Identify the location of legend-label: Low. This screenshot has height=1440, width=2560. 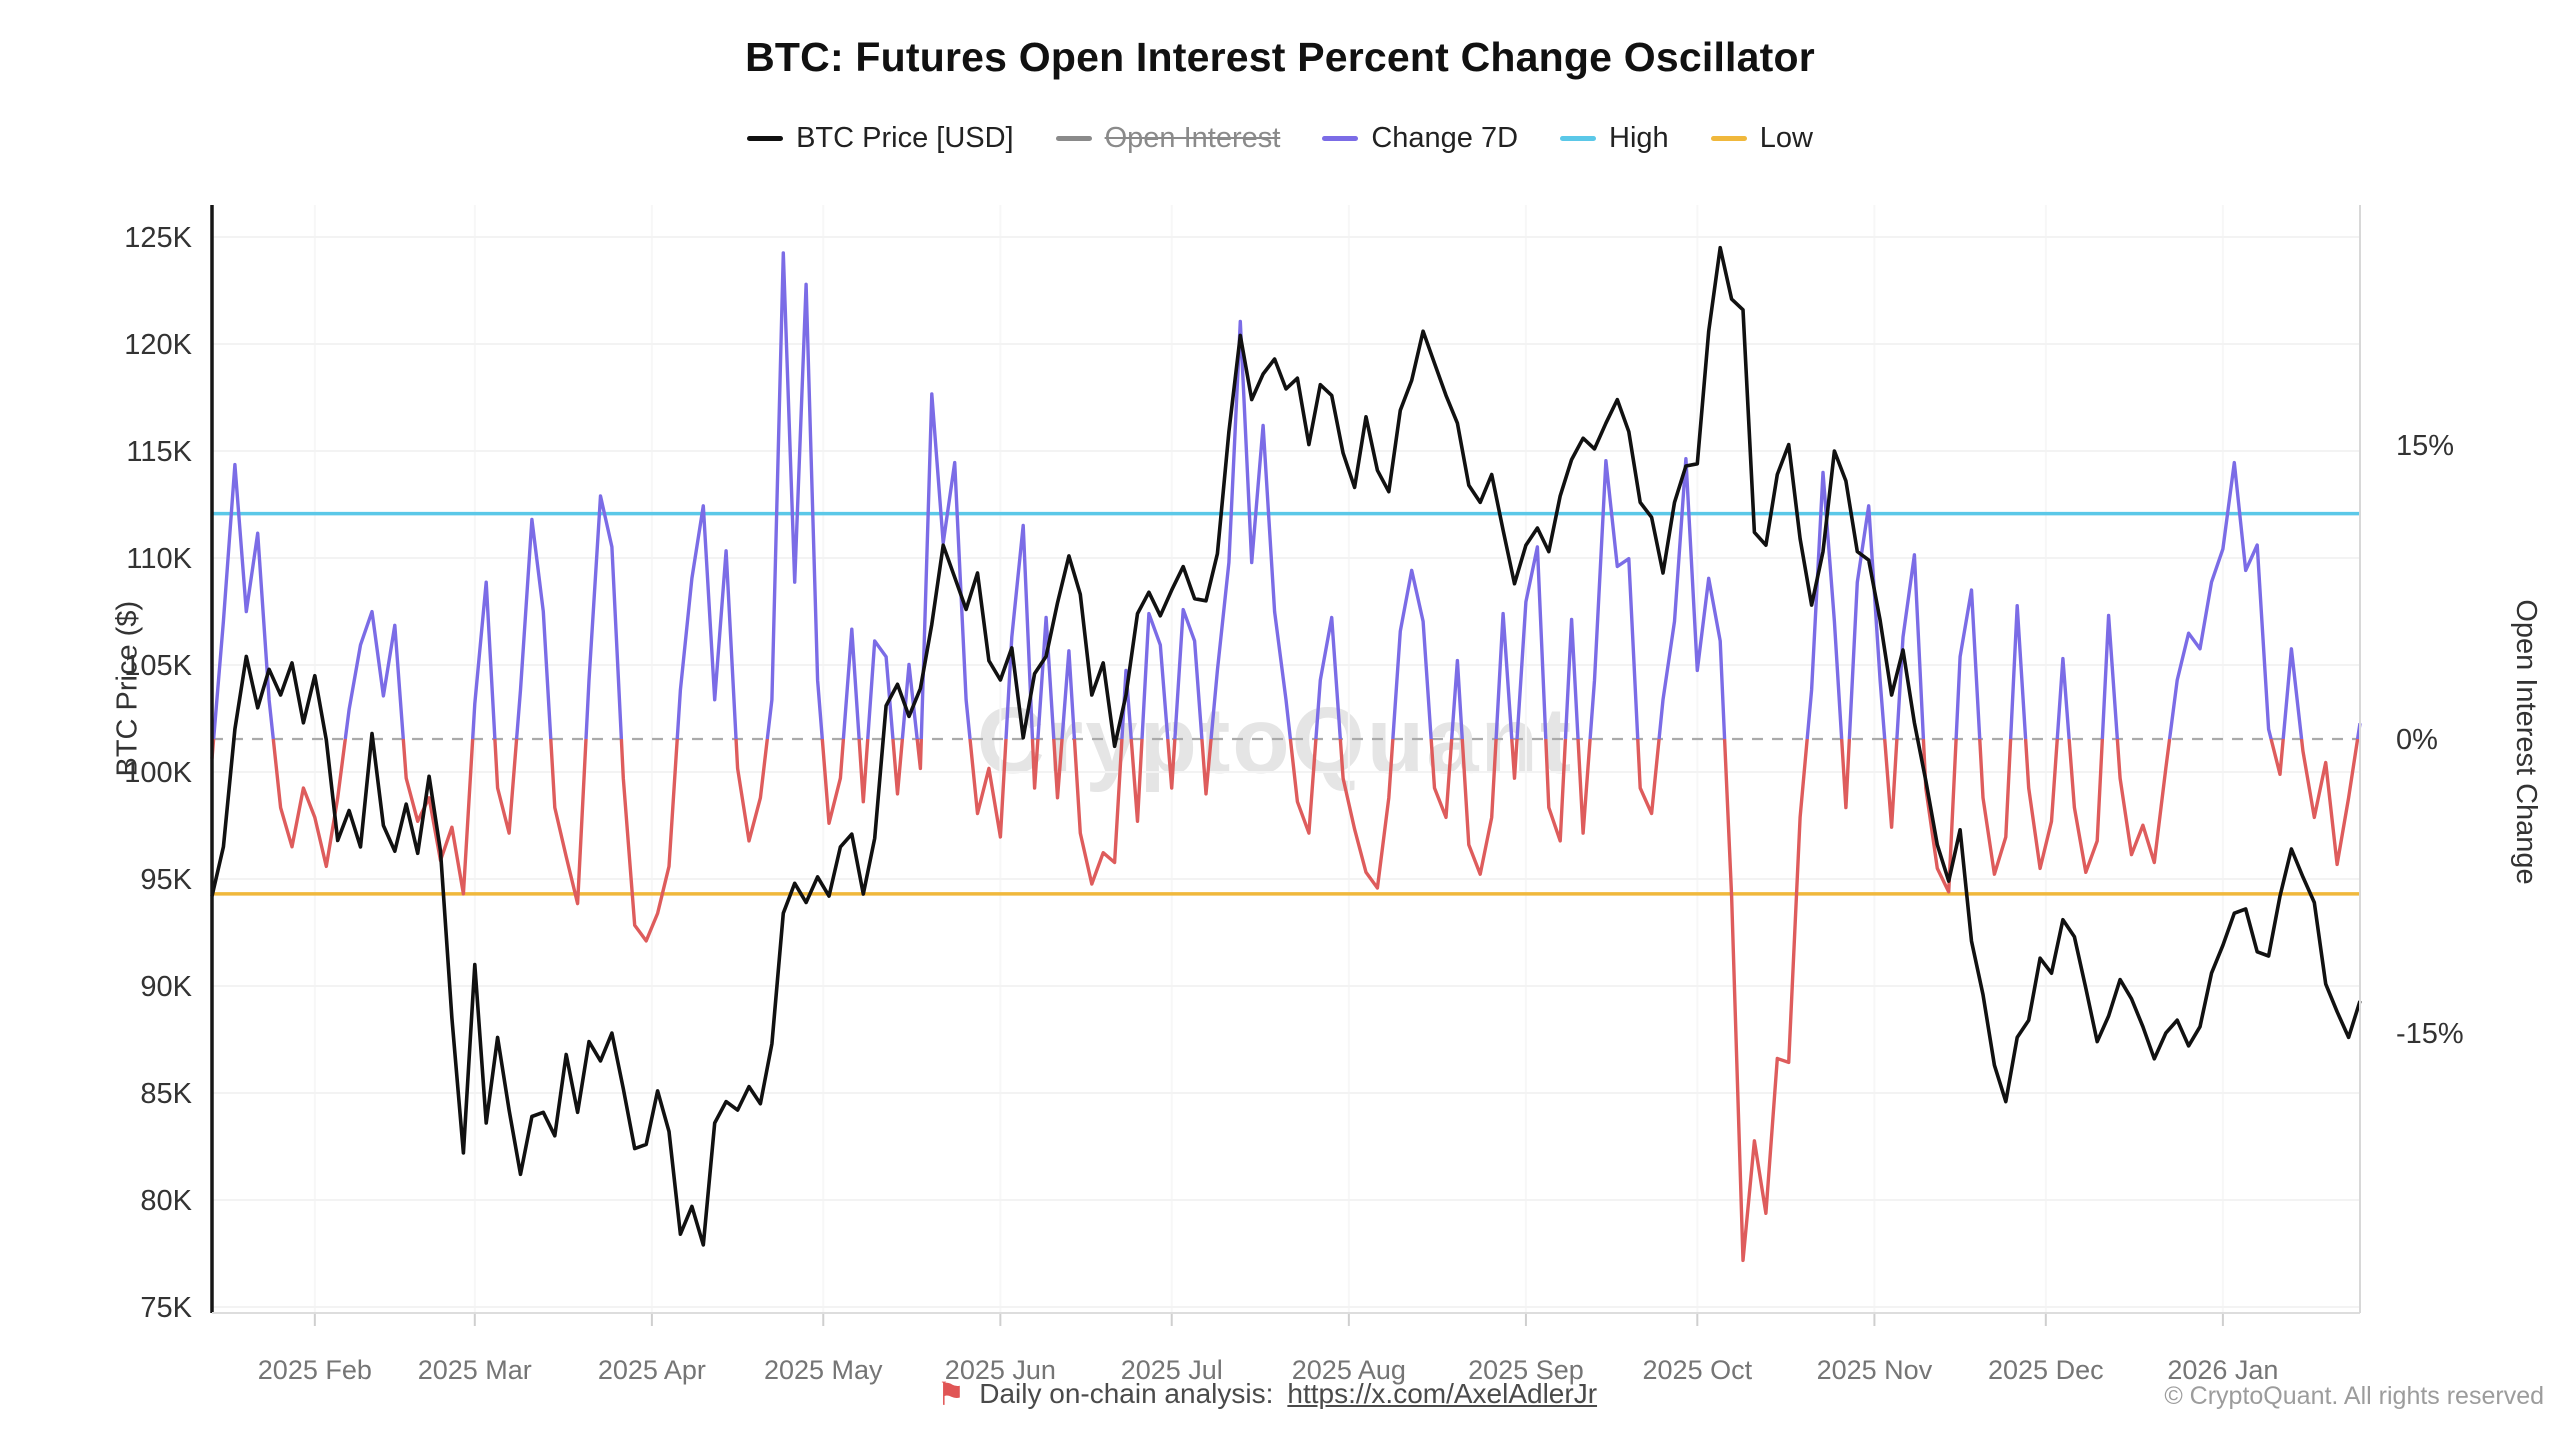
(1786, 138).